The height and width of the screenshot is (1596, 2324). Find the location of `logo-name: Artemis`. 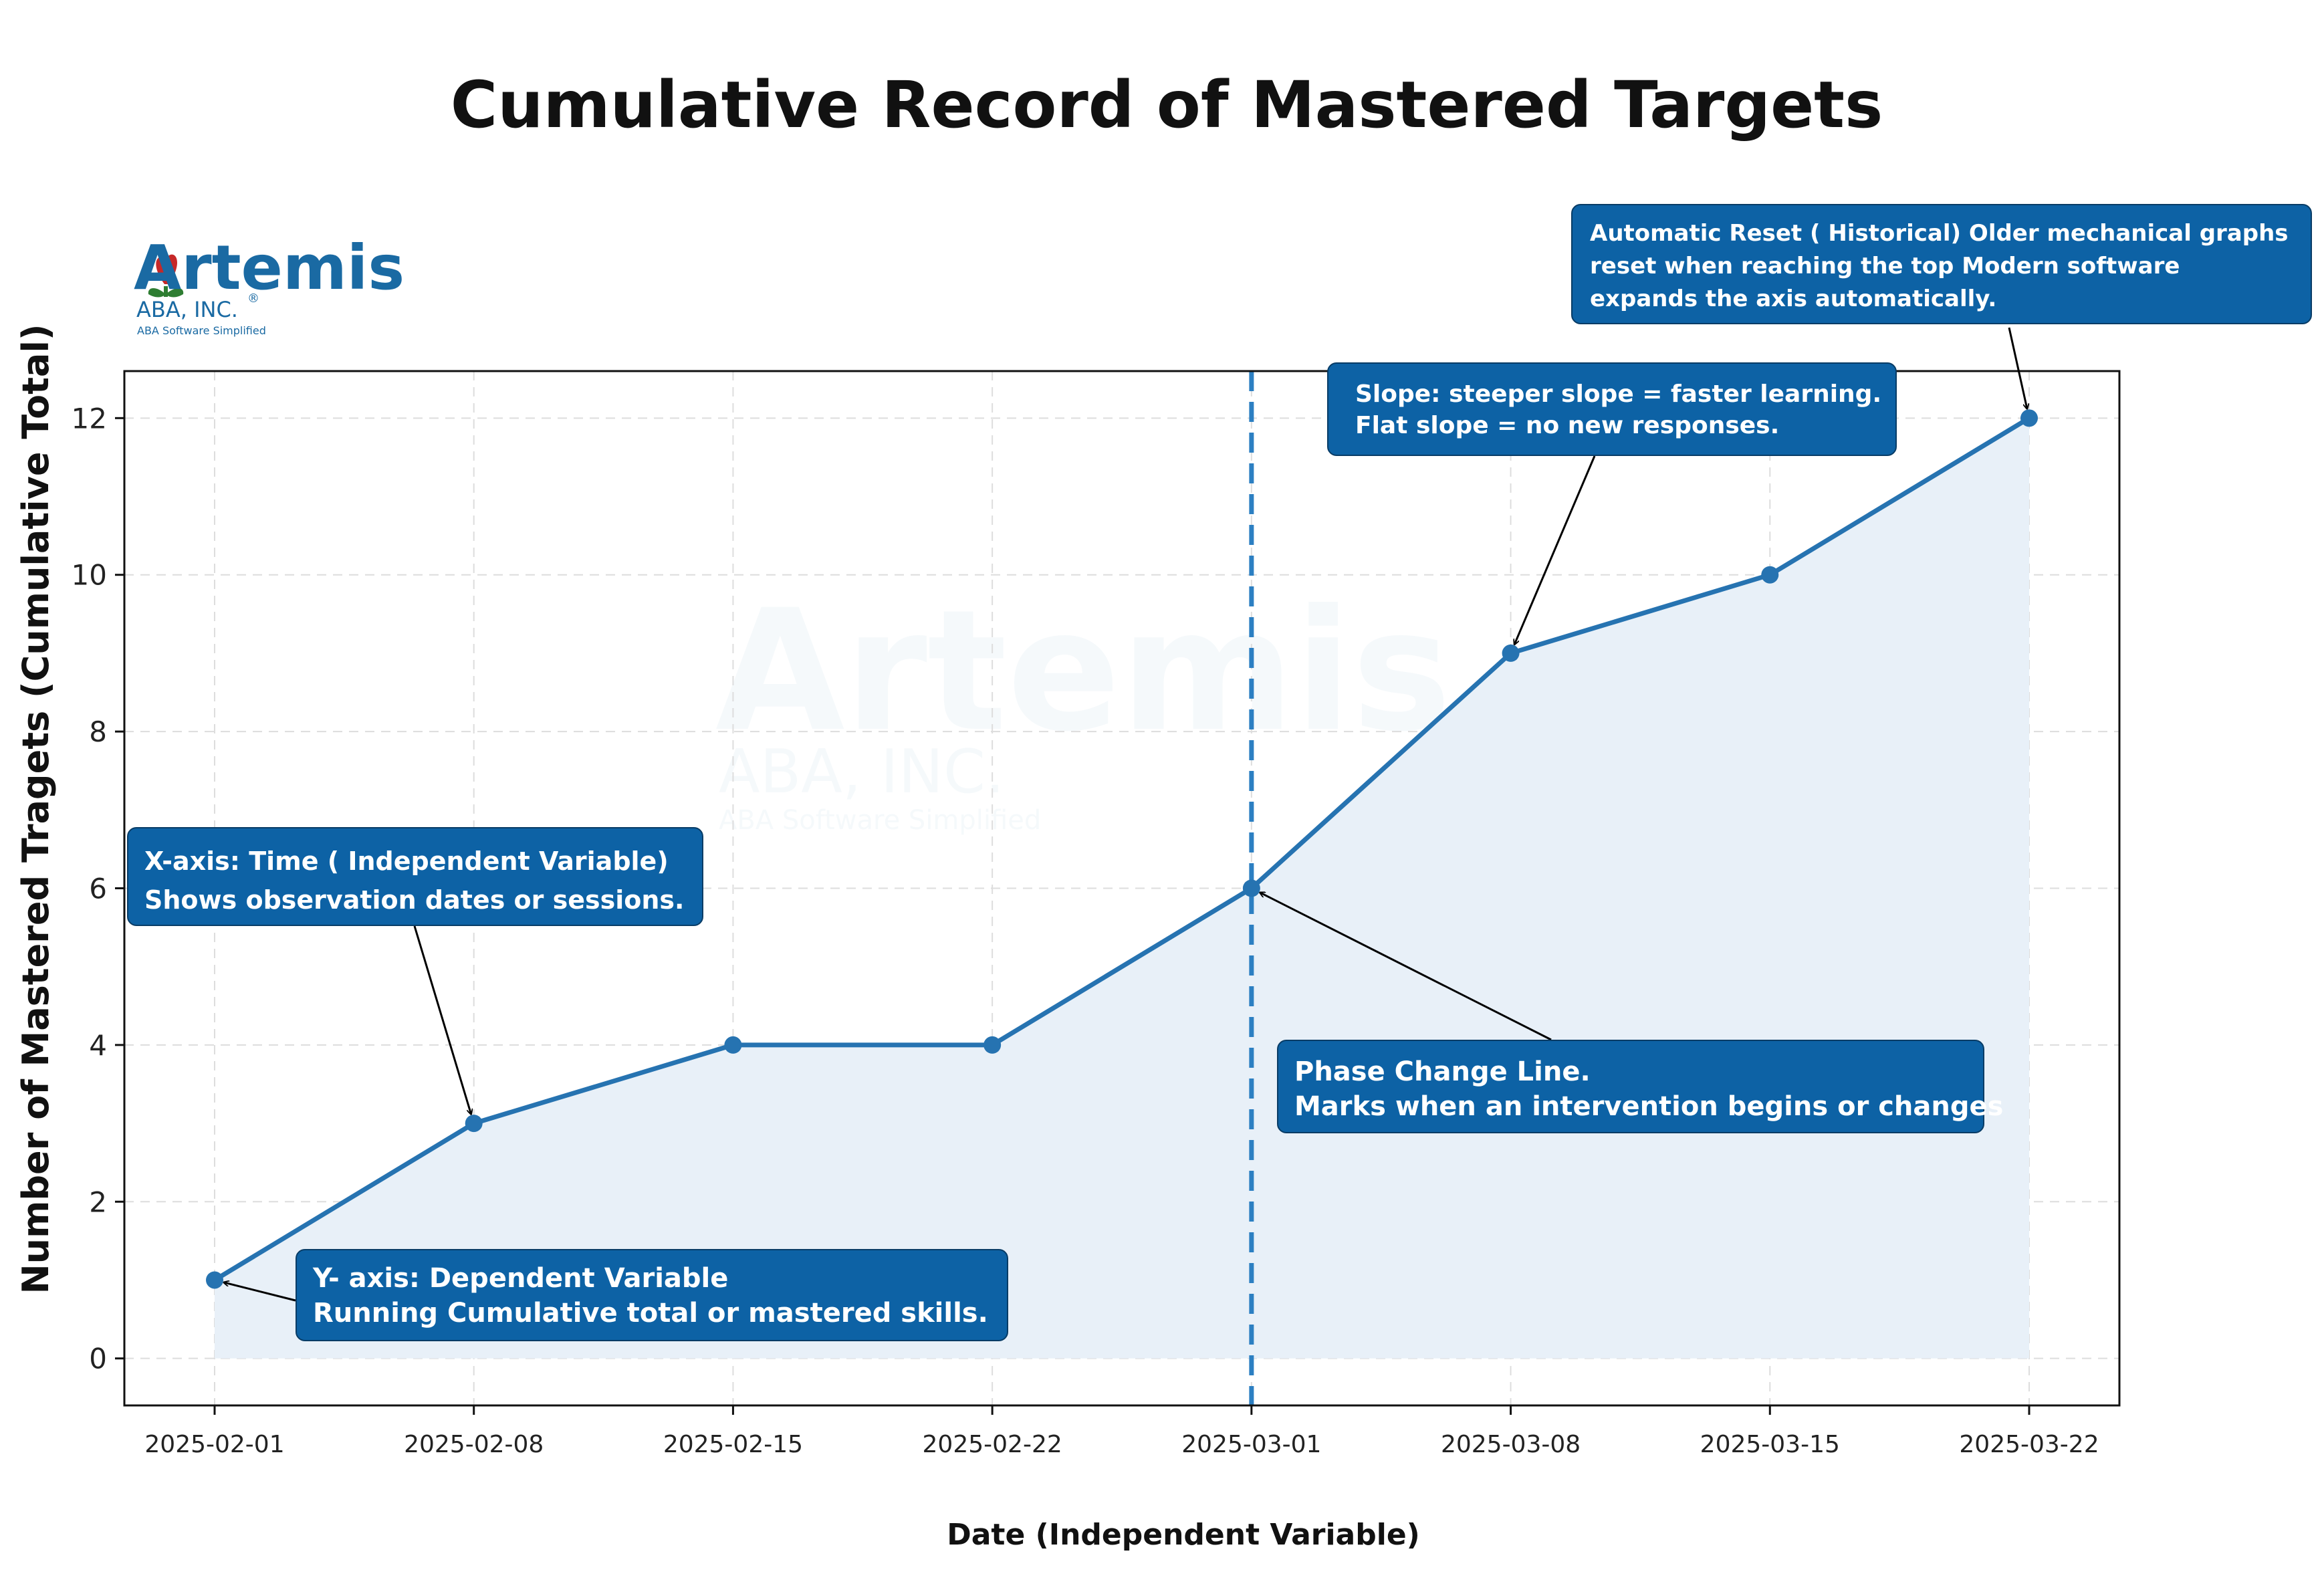

logo-name: Artemis is located at coordinates (269, 268).